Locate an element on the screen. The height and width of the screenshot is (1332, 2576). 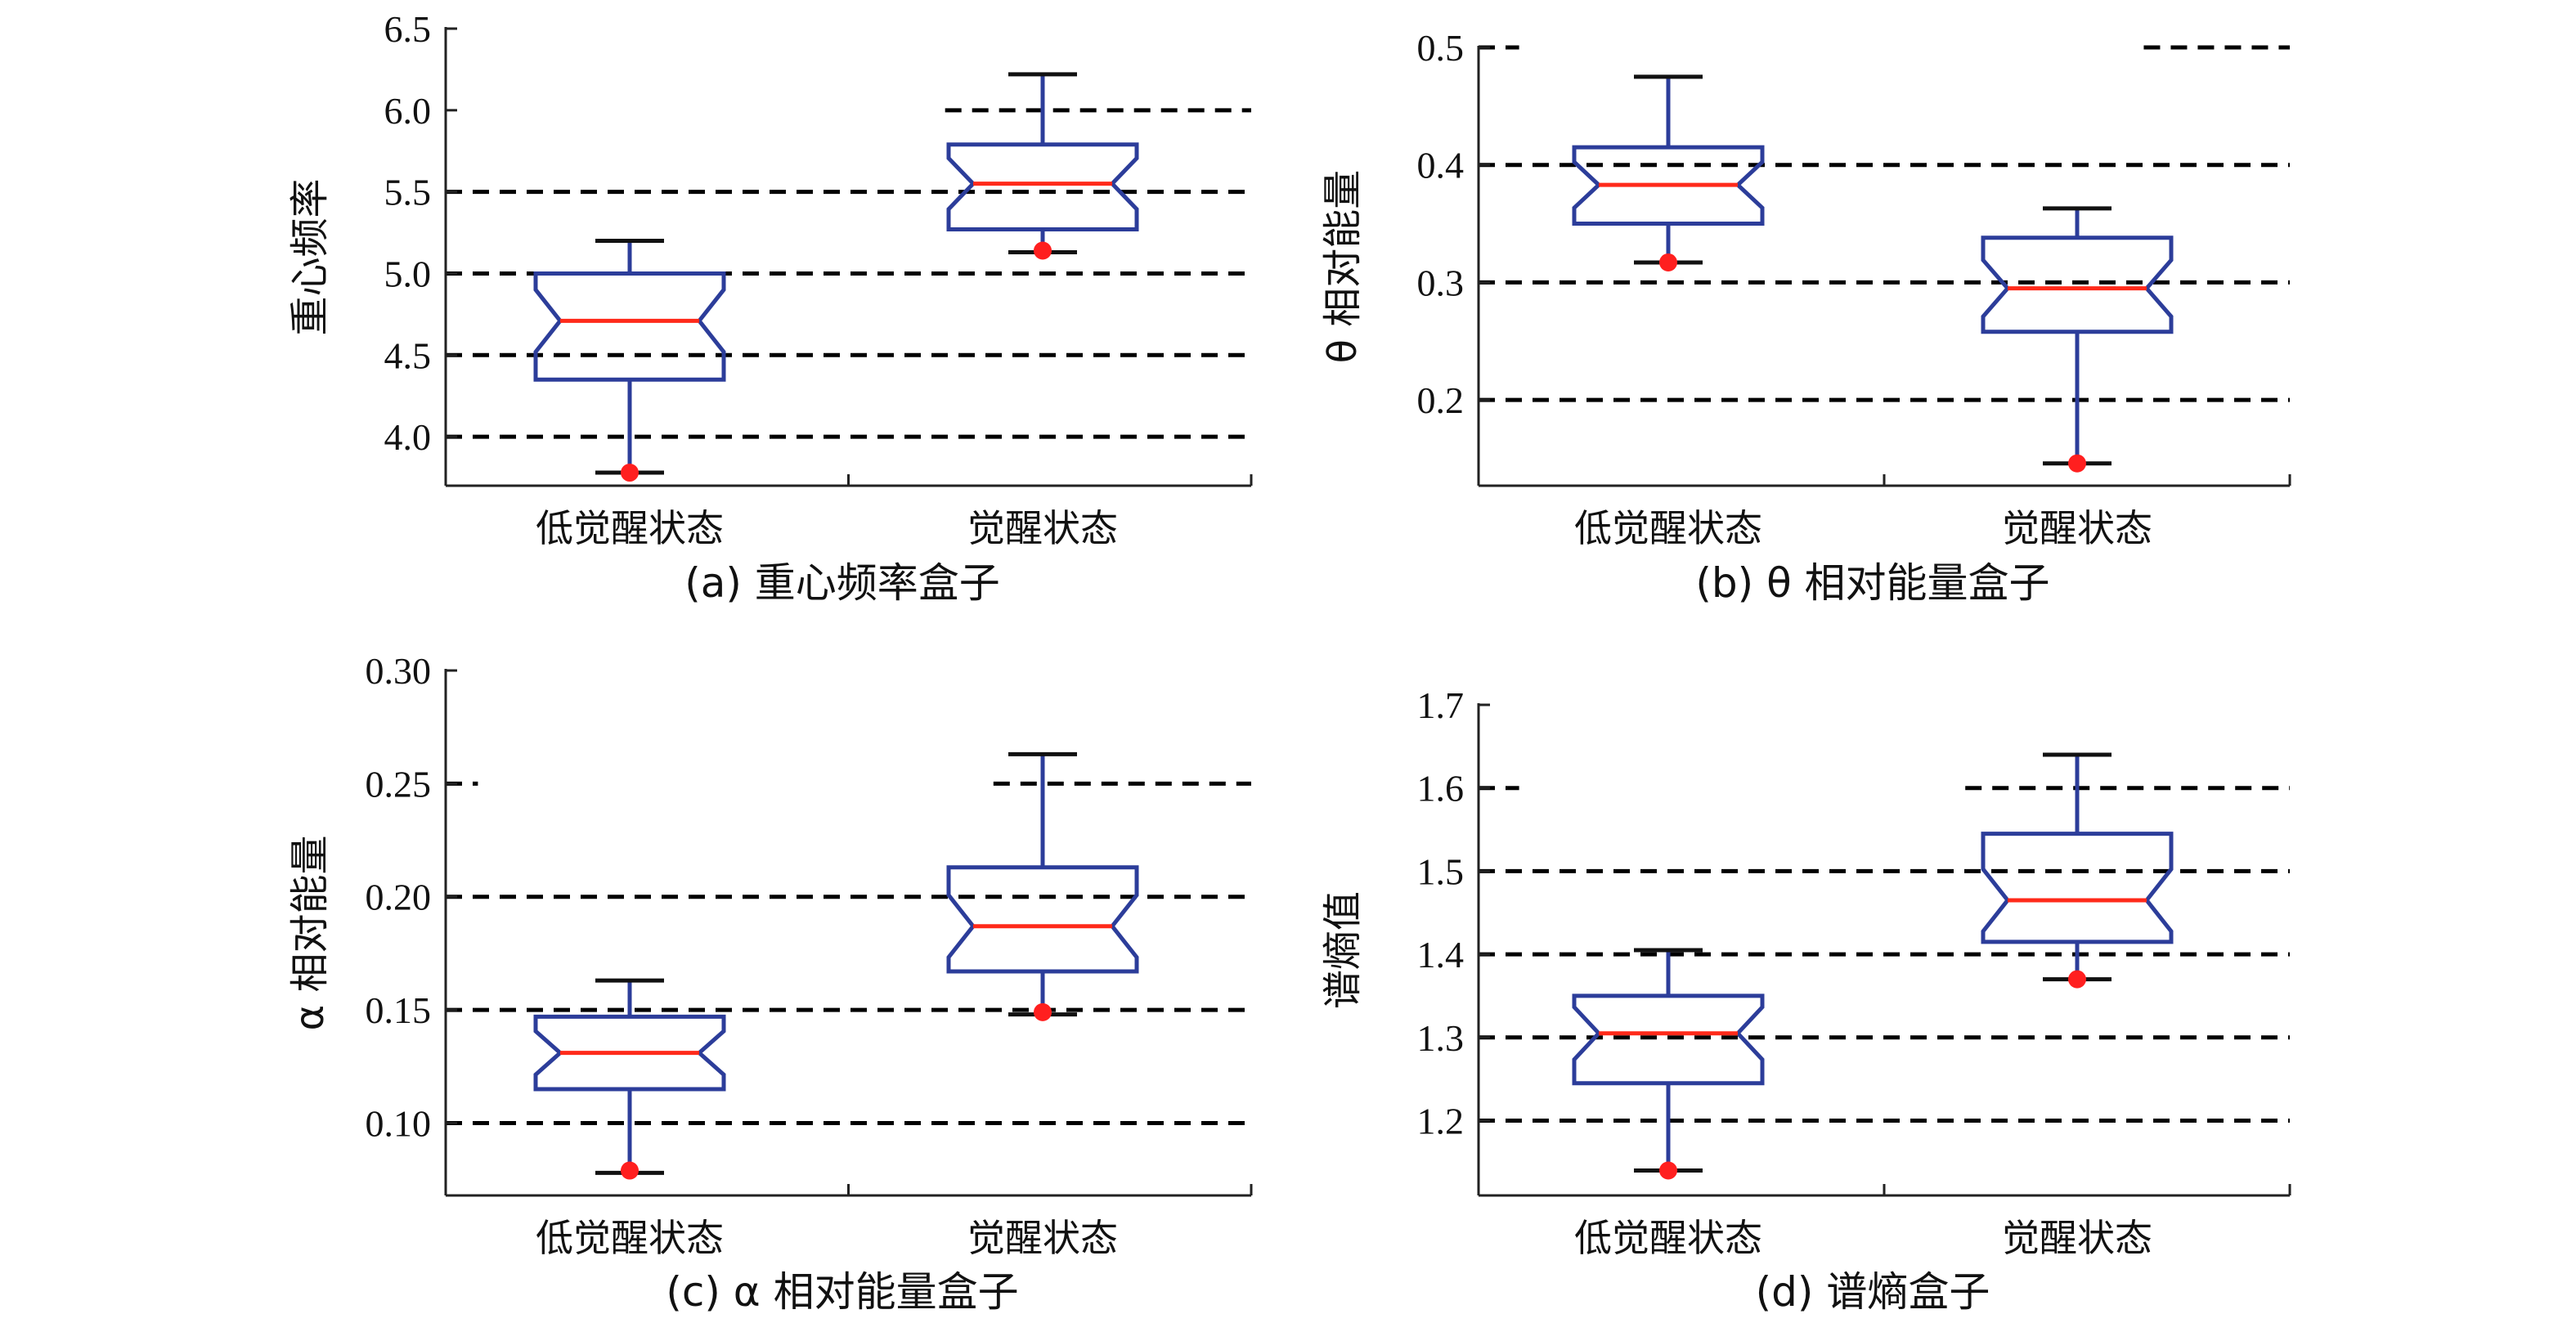
y-tick-label: 4.0 is located at coordinates (408, 437).